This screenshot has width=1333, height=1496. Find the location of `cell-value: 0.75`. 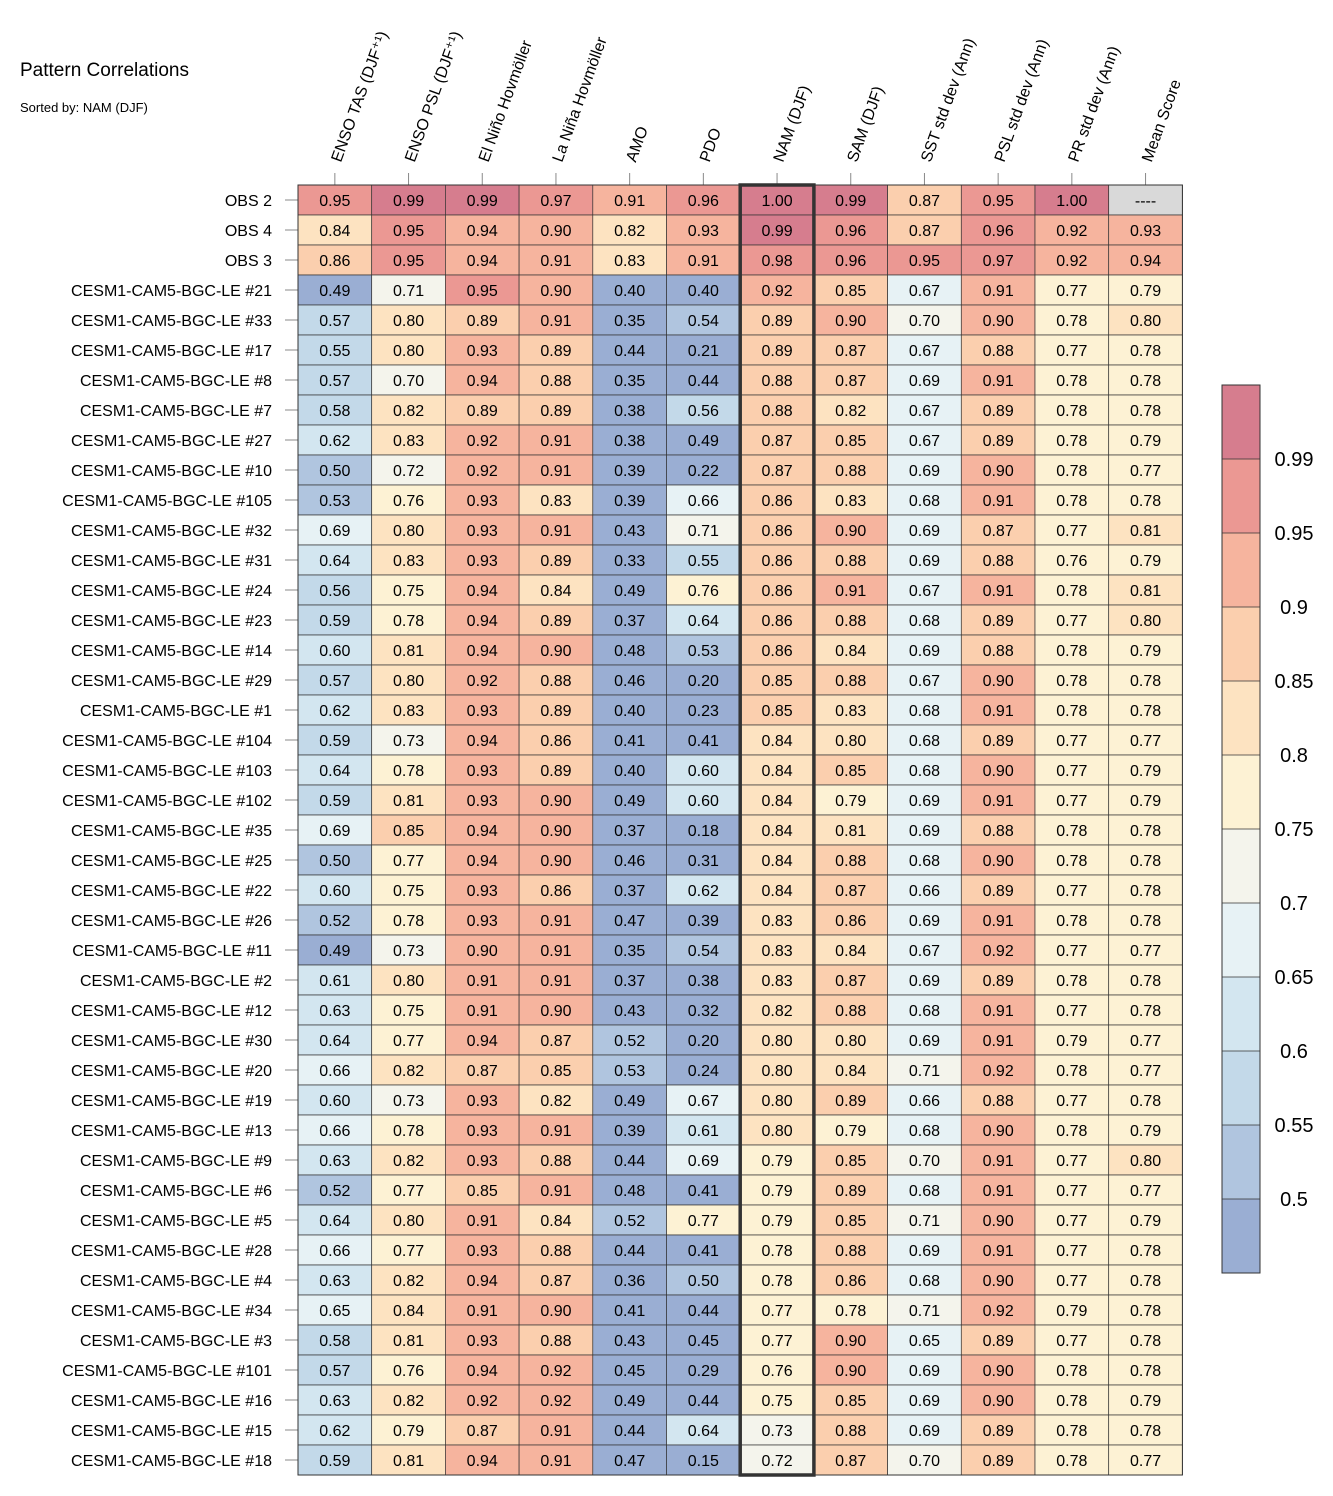

cell-value: 0.75 is located at coordinates (408, 591).